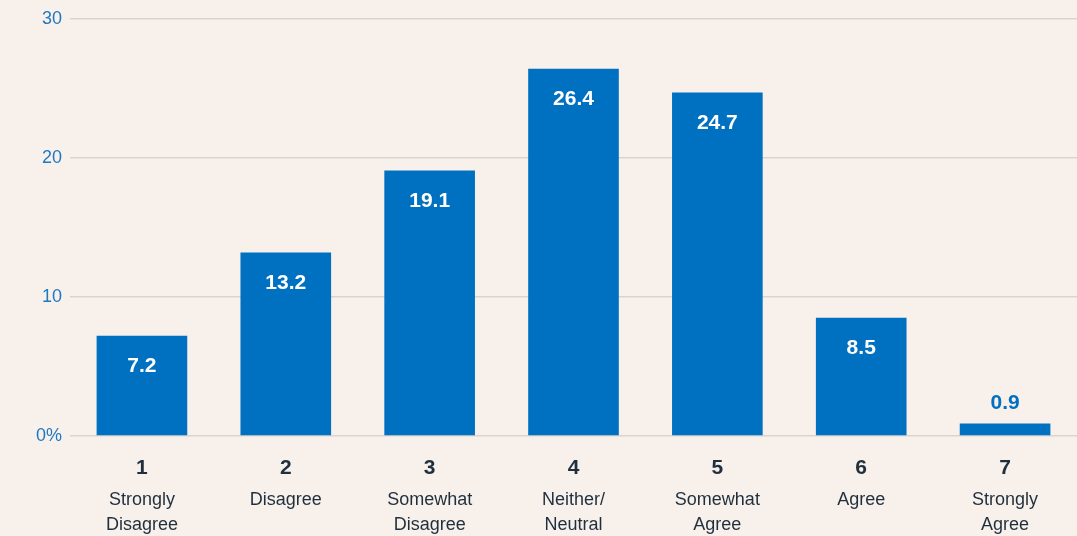 Image resolution: width=1077 pixels, height=536 pixels. I want to click on y-tick-label: 20, so click(51, 156).